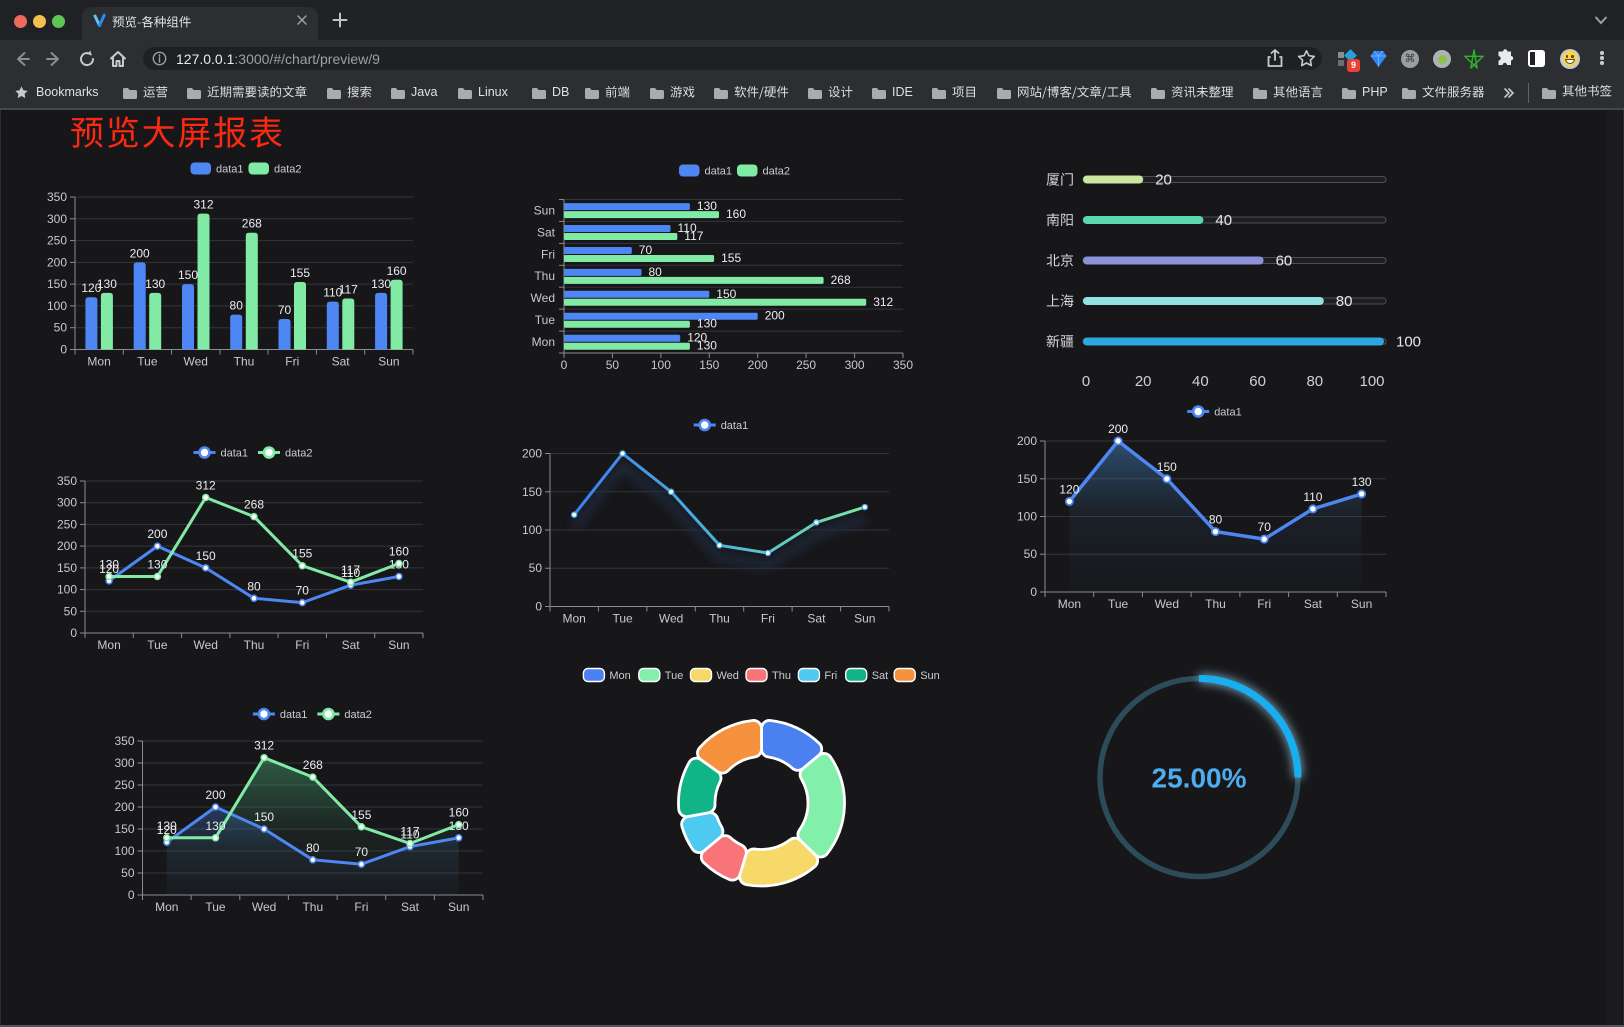 This screenshot has width=1624, height=1027. I want to click on svg-text: 268, so click(252, 224).